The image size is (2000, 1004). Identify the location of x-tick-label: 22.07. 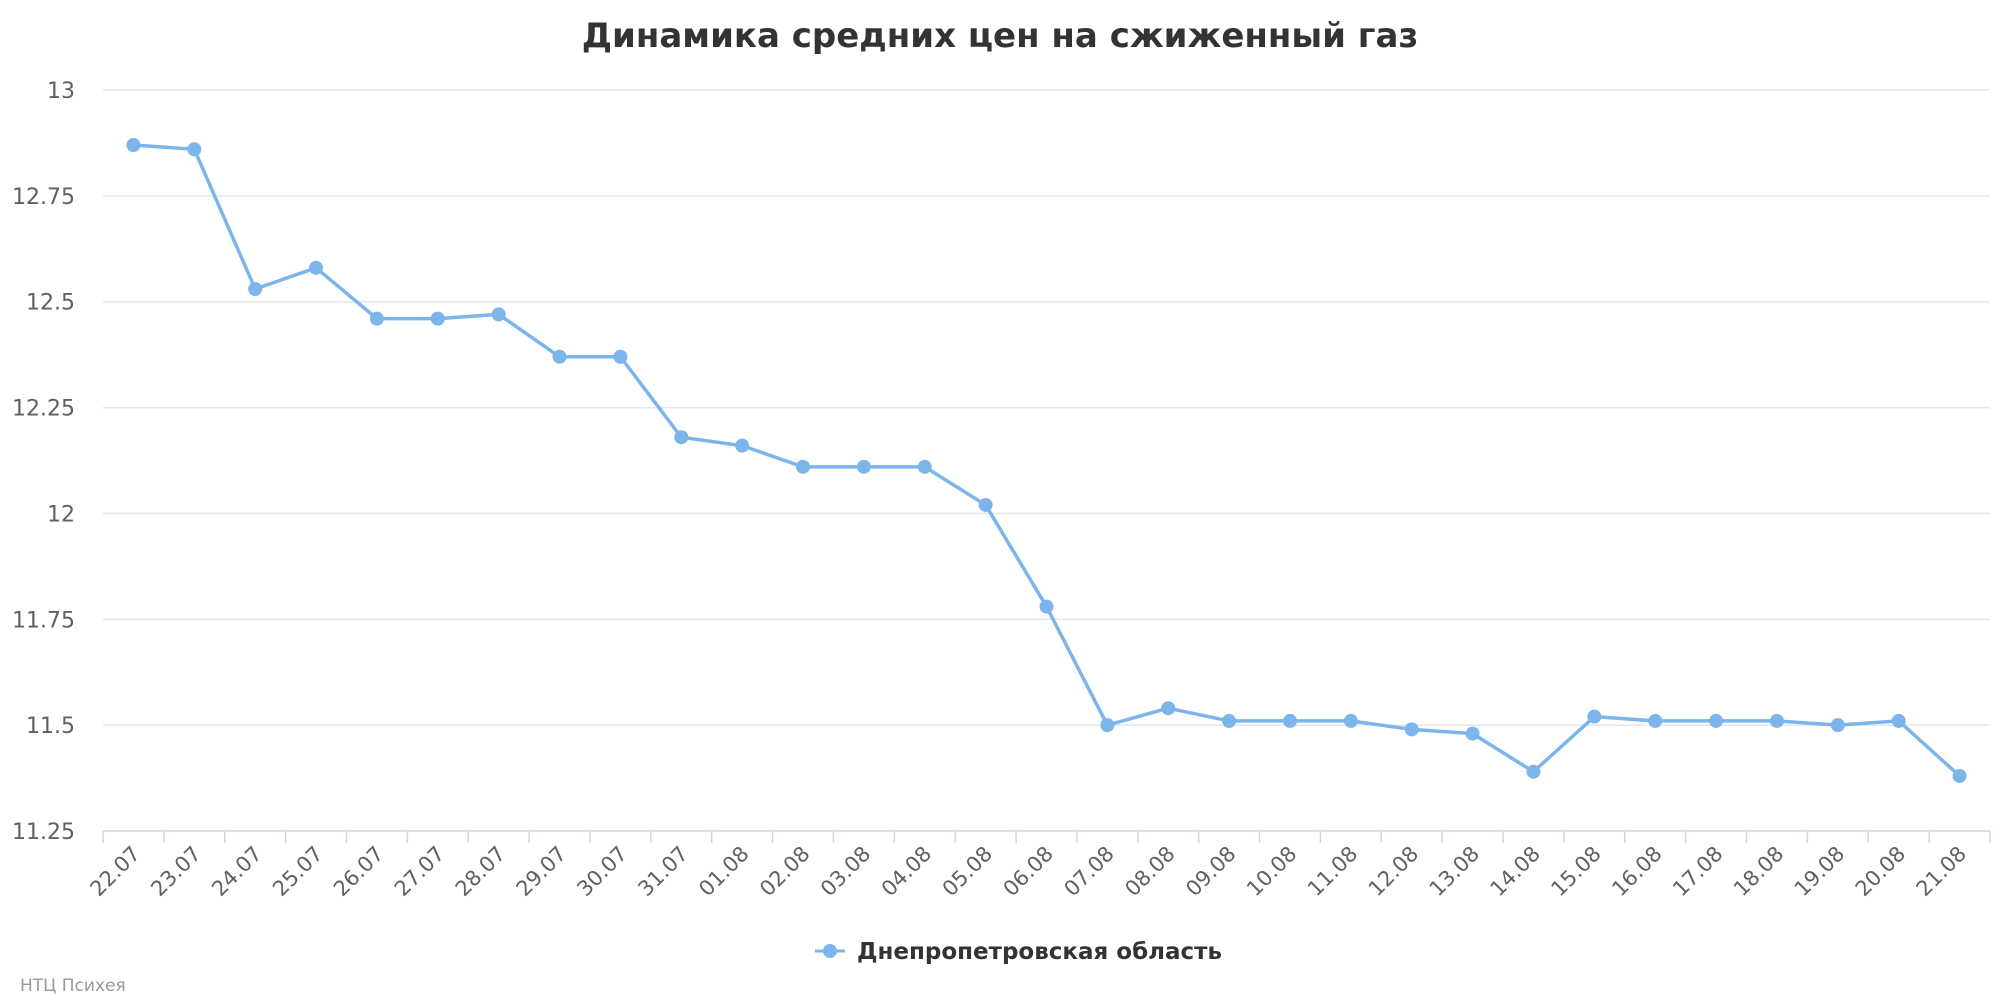
(114, 871).